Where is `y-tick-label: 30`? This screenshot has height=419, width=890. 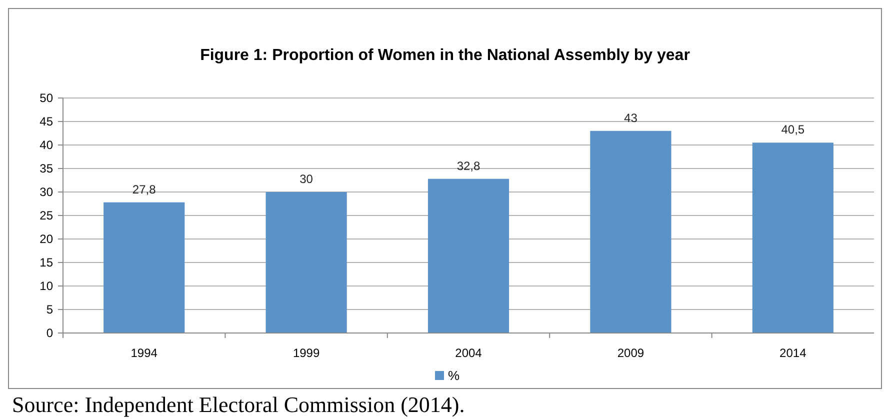 y-tick-label: 30 is located at coordinates (47, 192).